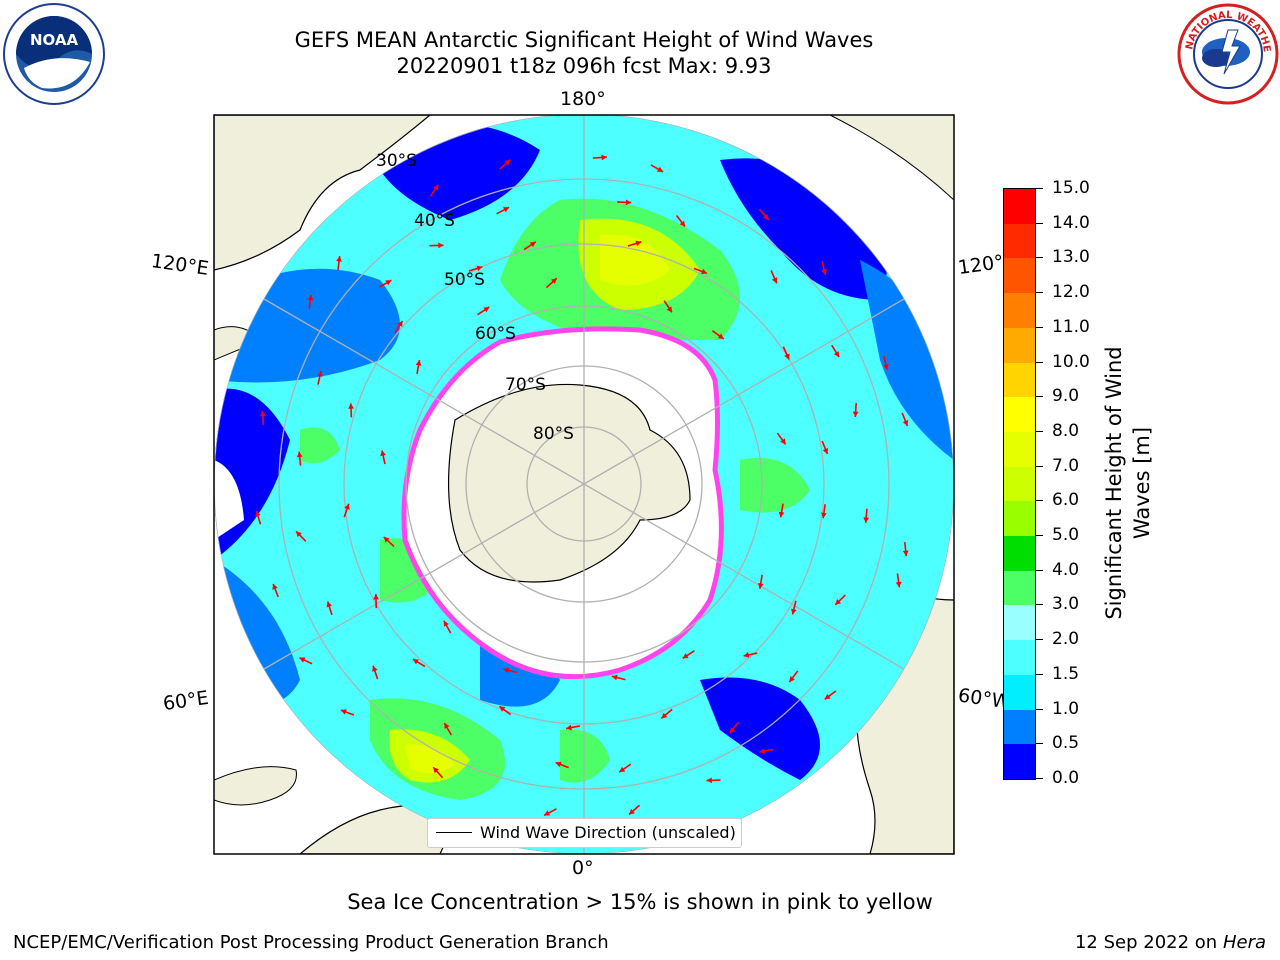 This screenshot has width=1280, height=960. What do you see at coordinates (1146, 942) in the screenshot?
I see `date-text: 12 Sep 2022 on` at bounding box center [1146, 942].